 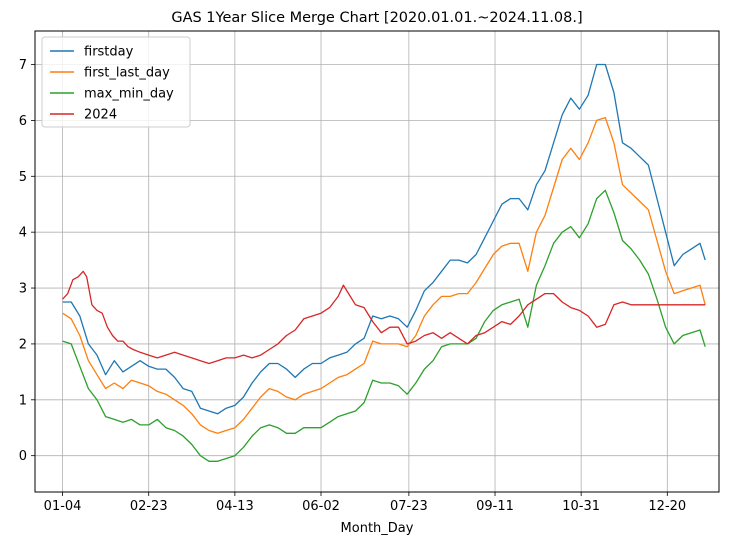 I want to click on y-tick-label: 7, so click(x=23, y=65).